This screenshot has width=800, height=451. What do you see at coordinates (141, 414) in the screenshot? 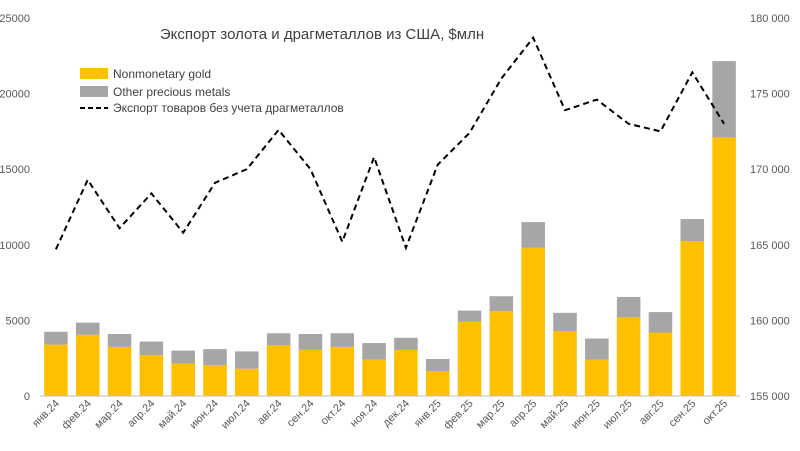
I see `x-tick-label: апр.24` at bounding box center [141, 414].